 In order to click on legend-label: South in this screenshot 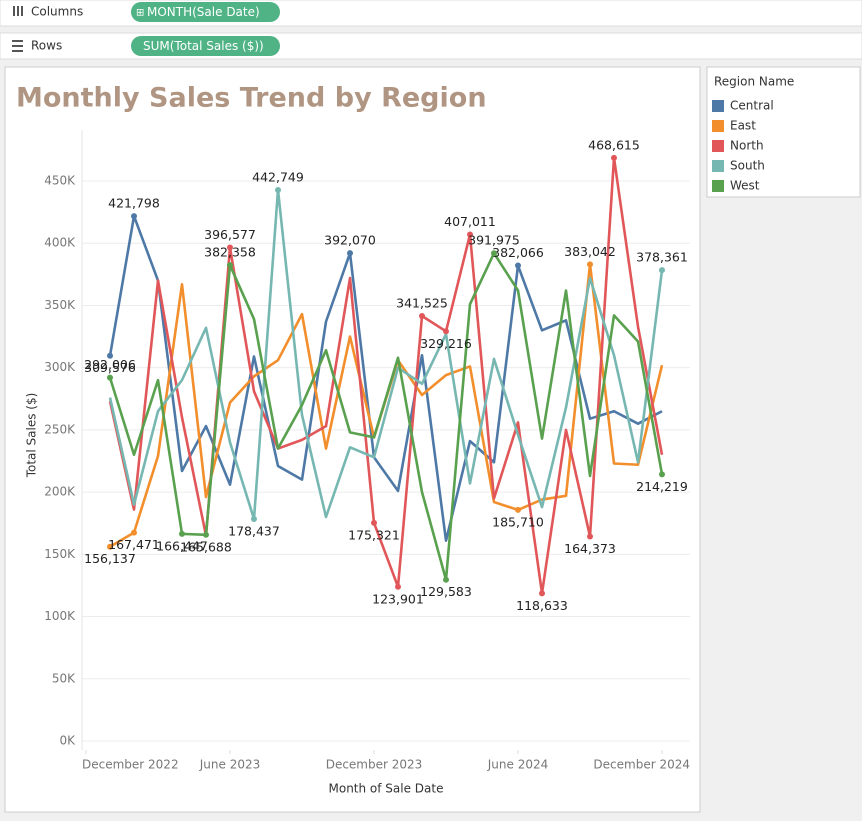, I will do `click(747, 166)`.